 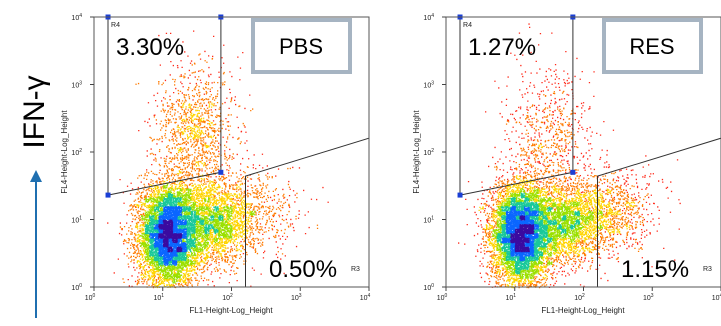 What do you see at coordinates (150, 47) in the screenshot?
I see `gate-percent-label: 3.30%` at bounding box center [150, 47].